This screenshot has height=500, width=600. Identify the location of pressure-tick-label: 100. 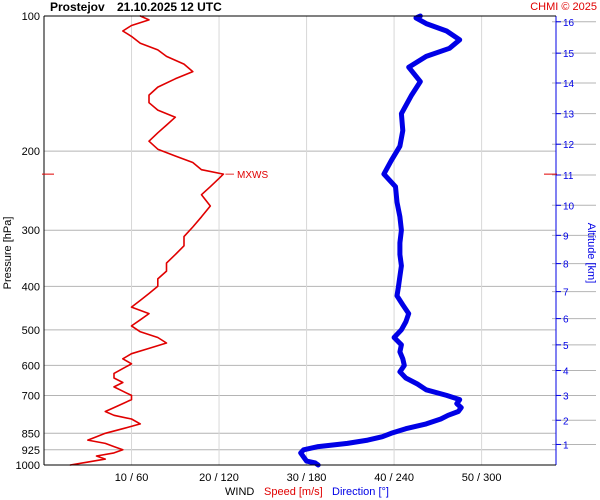
(31, 17).